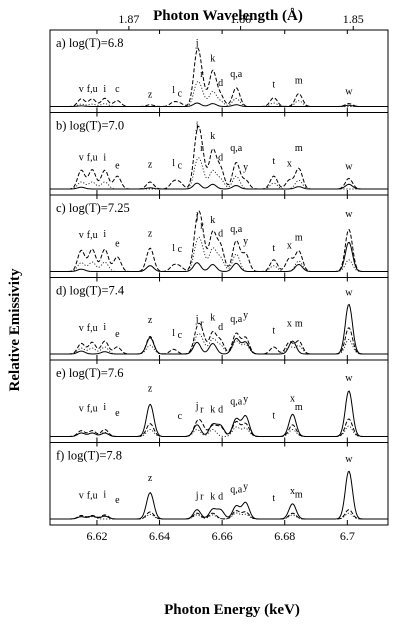  I want to click on top-tick-label: 1.85, so click(353, 19).